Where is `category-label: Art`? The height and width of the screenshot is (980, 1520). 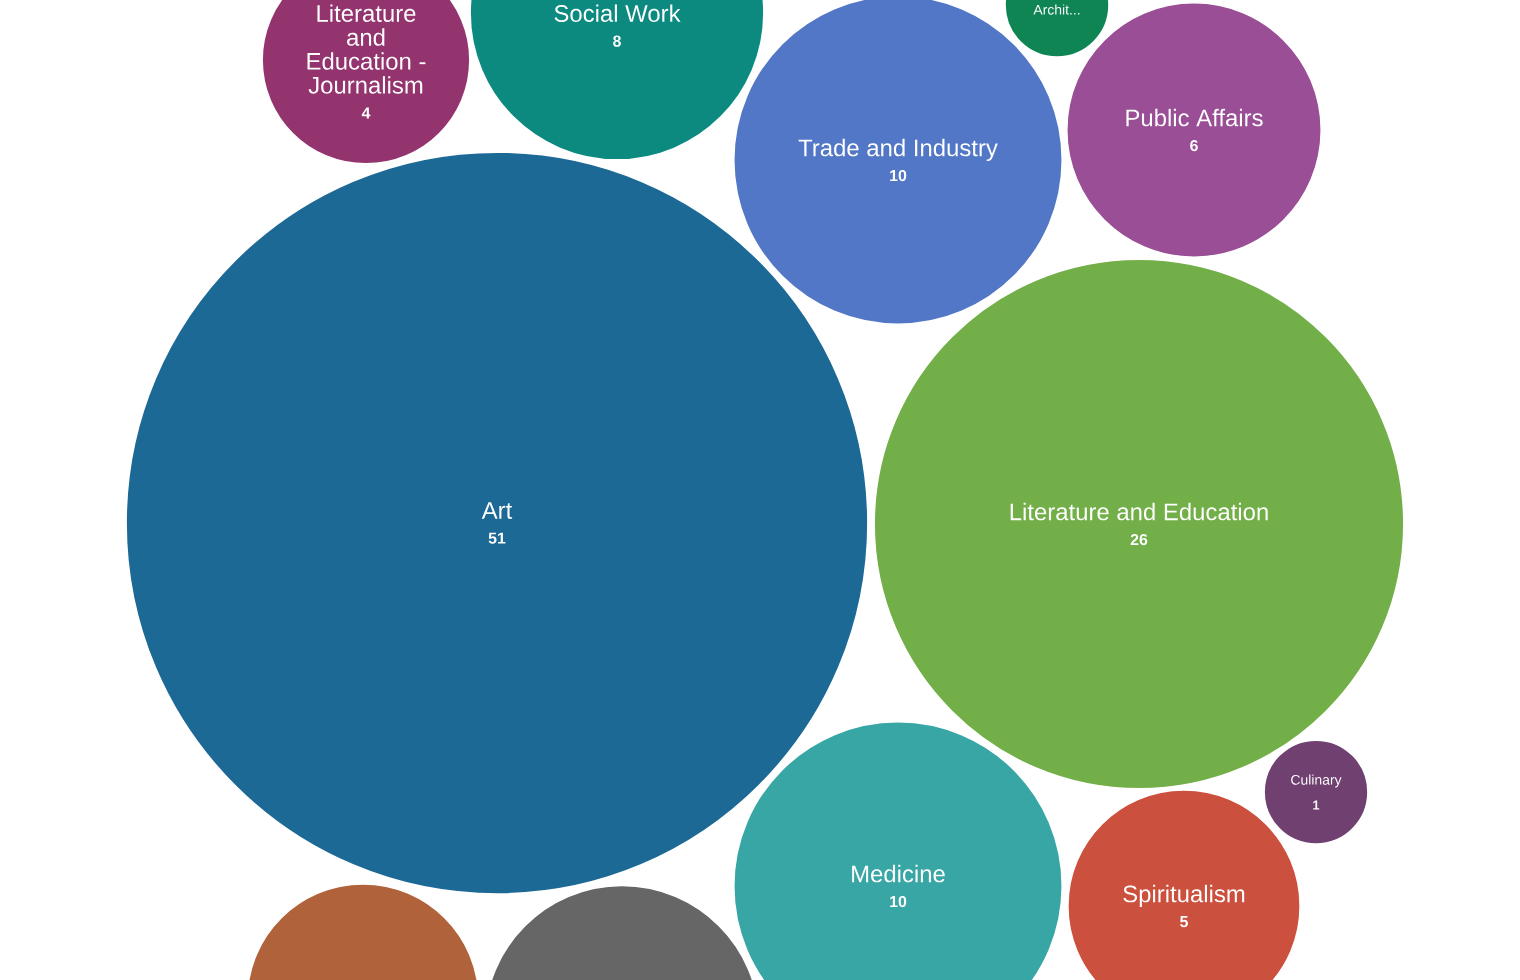
category-label: Art is located at coordinates (497, 510).